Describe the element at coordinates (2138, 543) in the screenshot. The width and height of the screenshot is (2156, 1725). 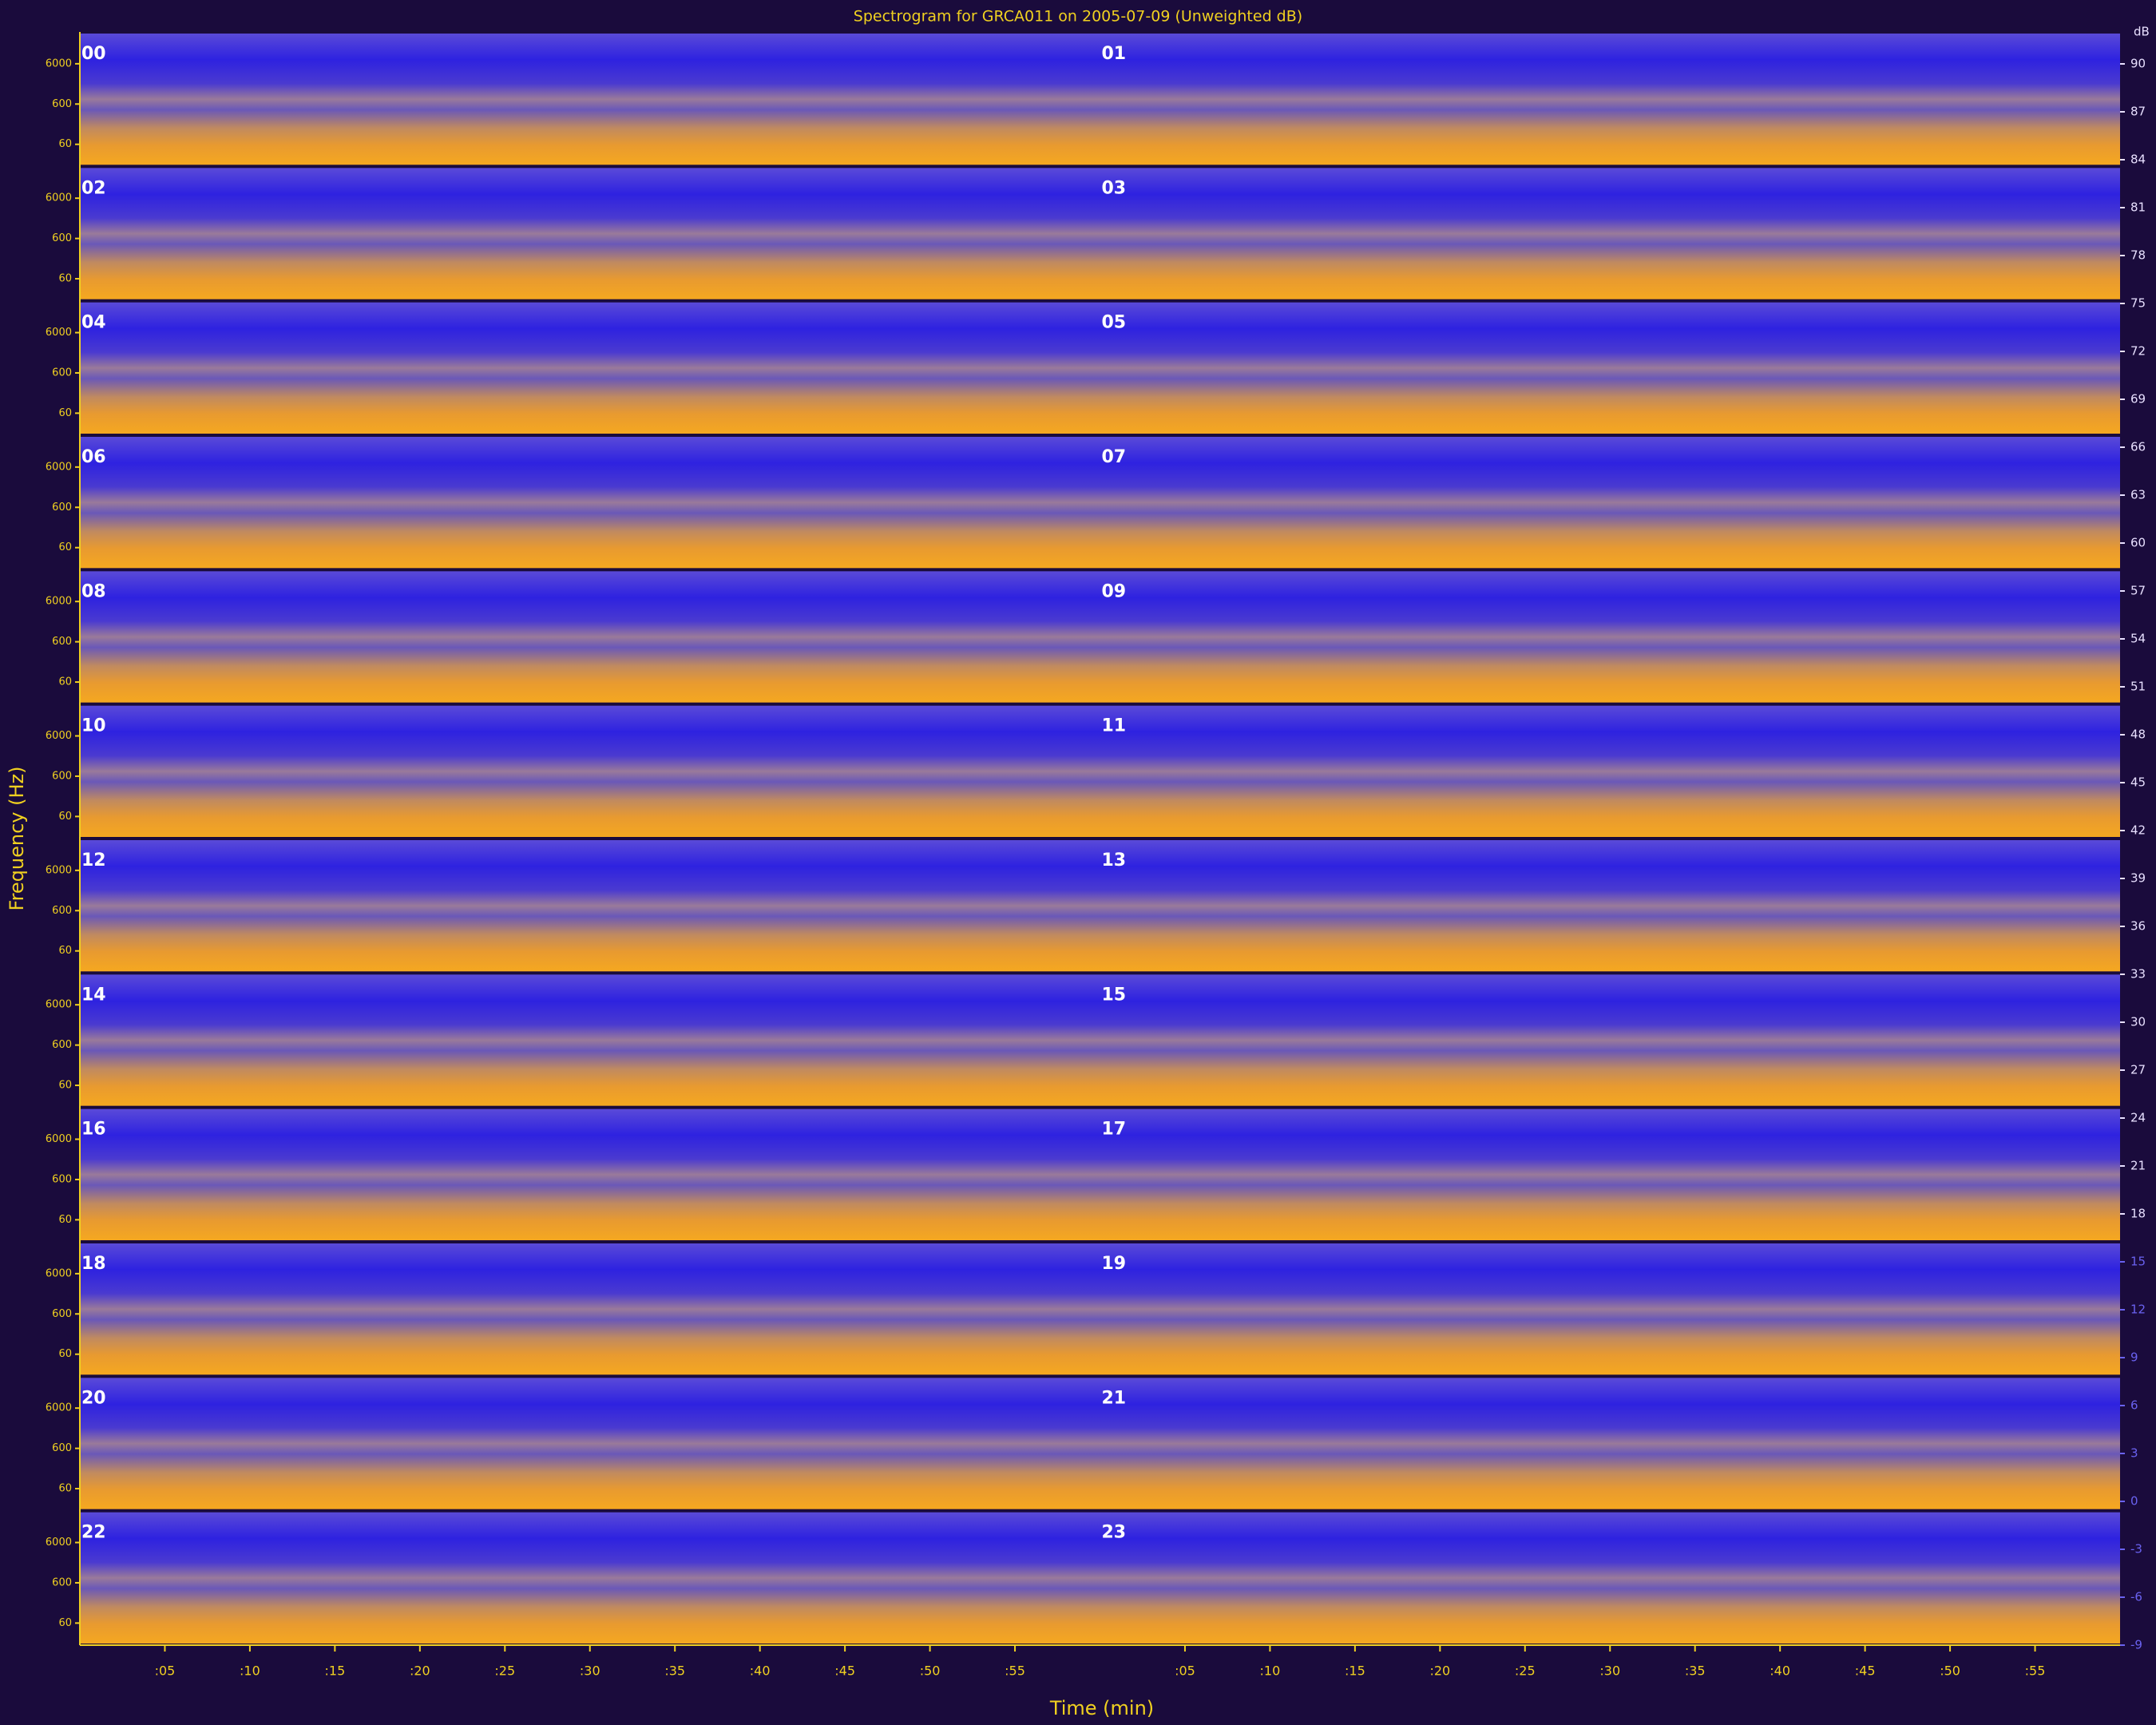
I see `colorbar-tick-label: 60` at that location.